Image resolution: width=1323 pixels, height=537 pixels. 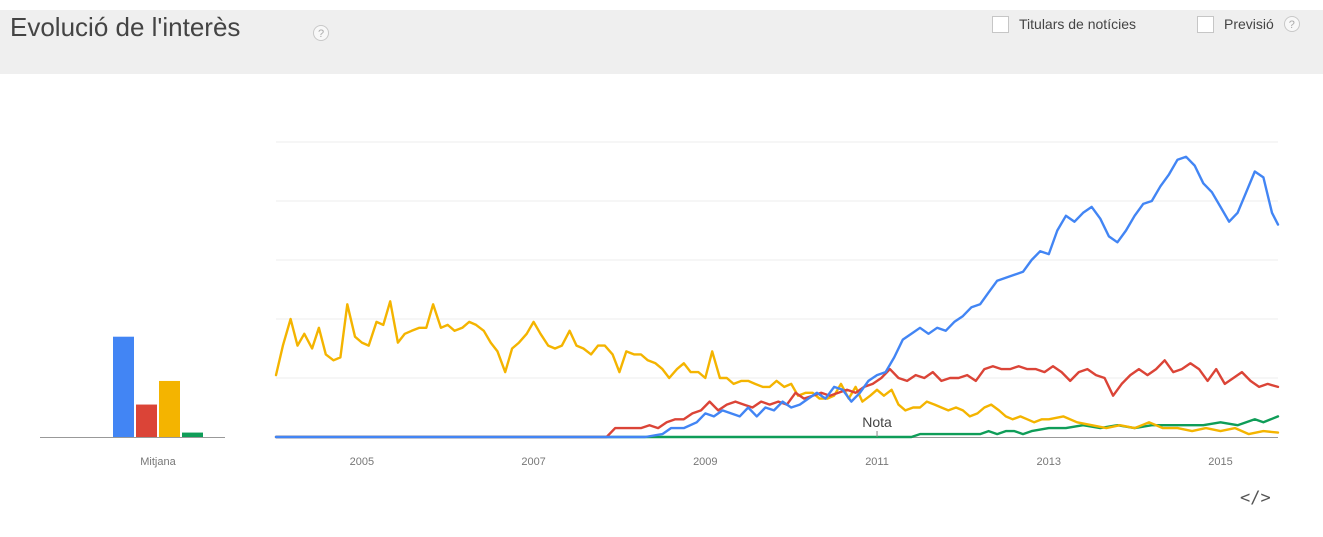 What do you see at coordinates (705, 462) in the screenshot?
I see `x-tick-label: 2009` at bounding box center [705, 462].